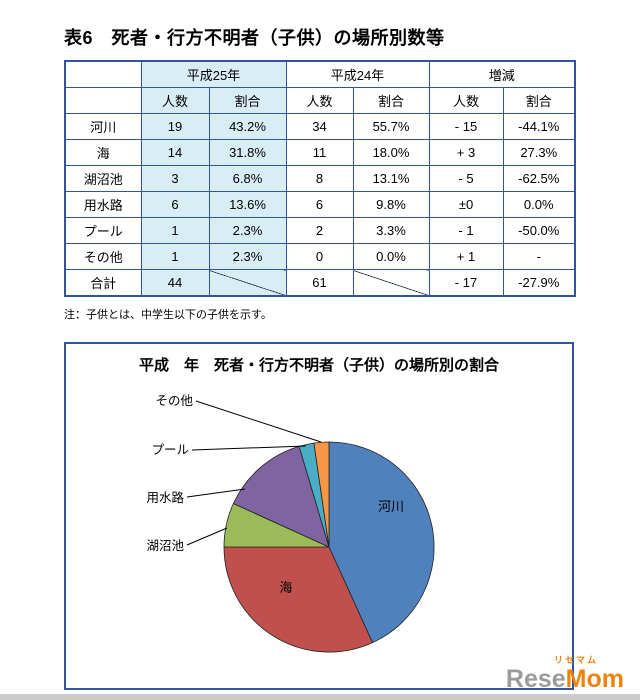 The image size is (640, 700). What do you see at coordinates (247, 152) in the screenshot?
I see `h25-pct: 31.8%` at bounding box center [247, 152].